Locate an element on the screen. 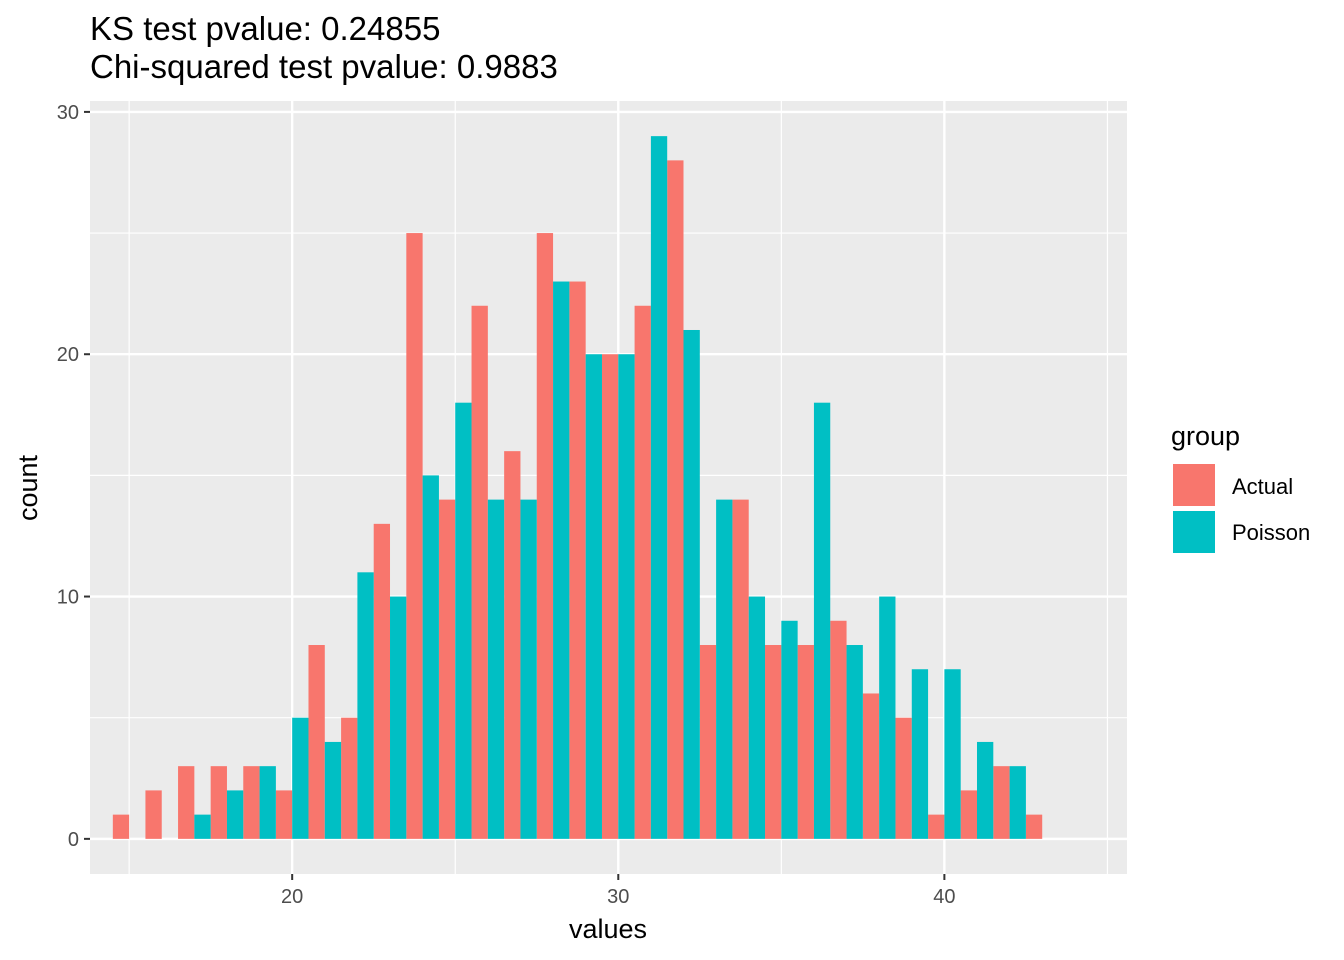 This screenshot has height=960, width=1344. legend: group Actual Poisson is located at coordinates (1240, 487).